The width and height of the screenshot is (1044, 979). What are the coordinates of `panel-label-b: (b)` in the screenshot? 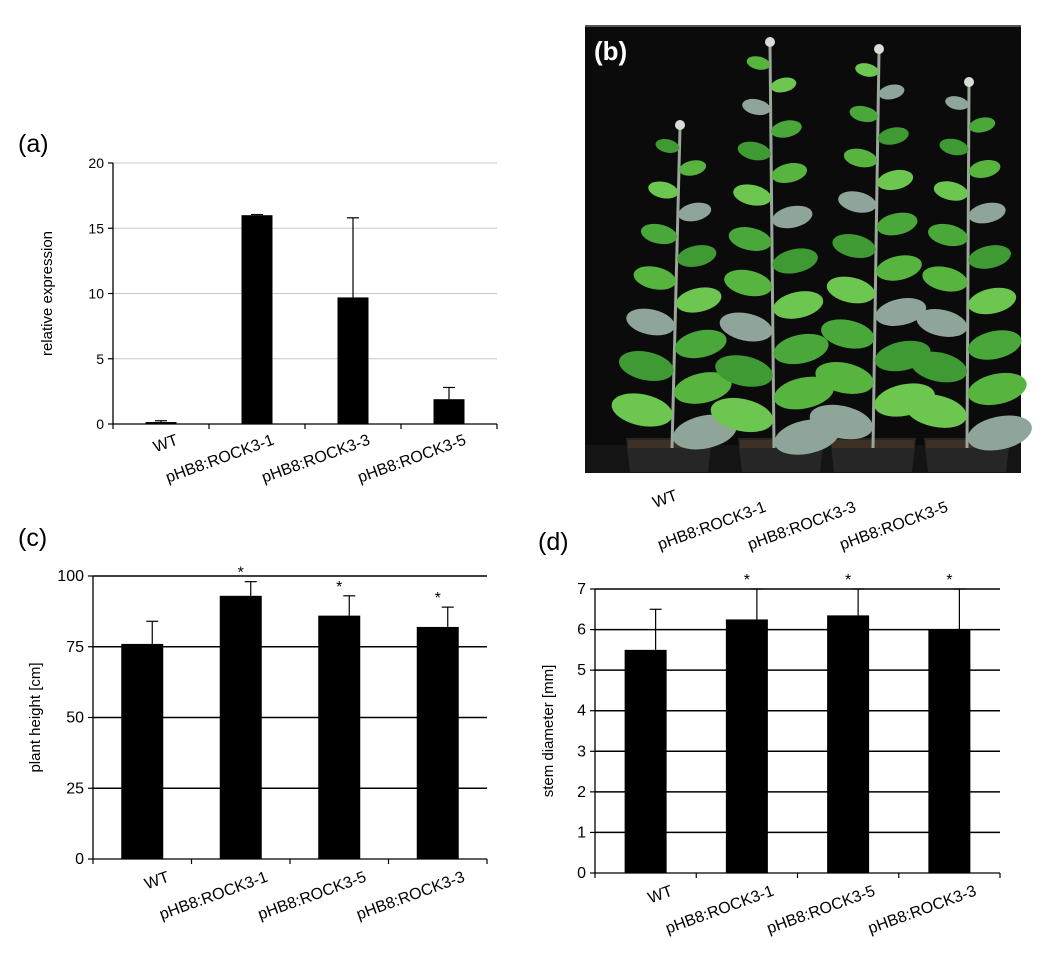 It's located at (610, 51).